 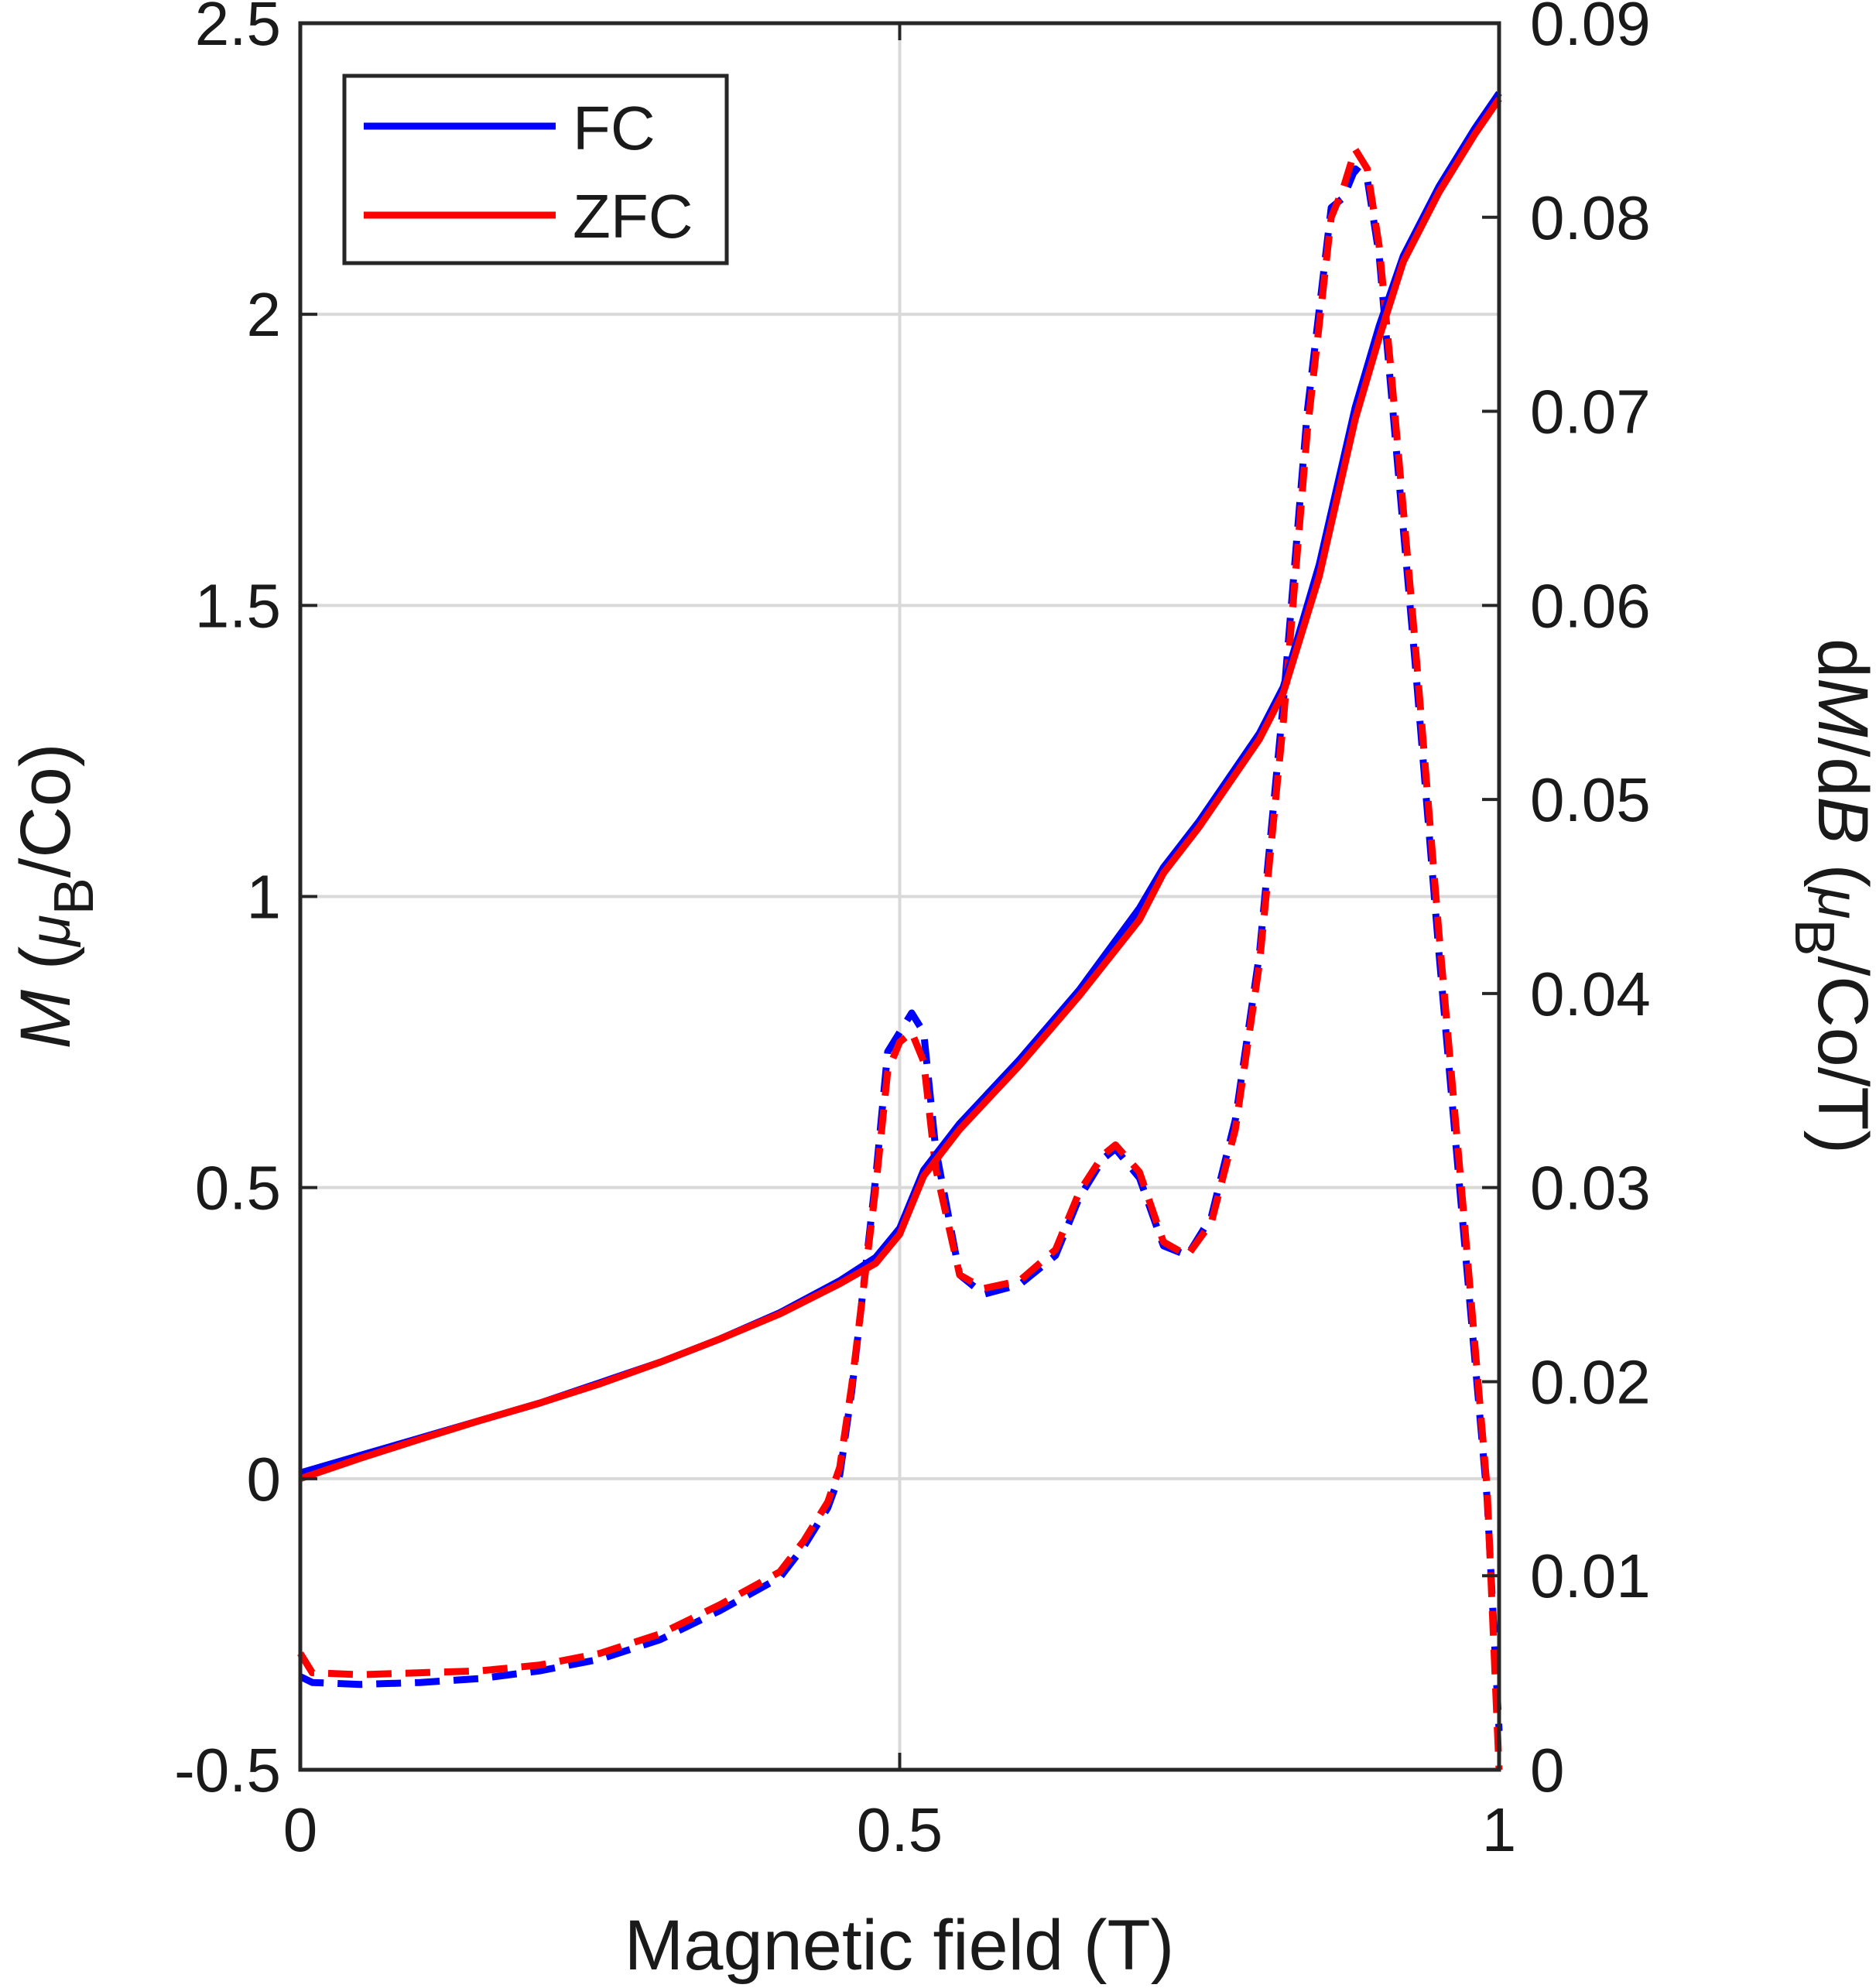 I want to click on y-right-tick-label: 0.07, so click(x=1590, y=412).